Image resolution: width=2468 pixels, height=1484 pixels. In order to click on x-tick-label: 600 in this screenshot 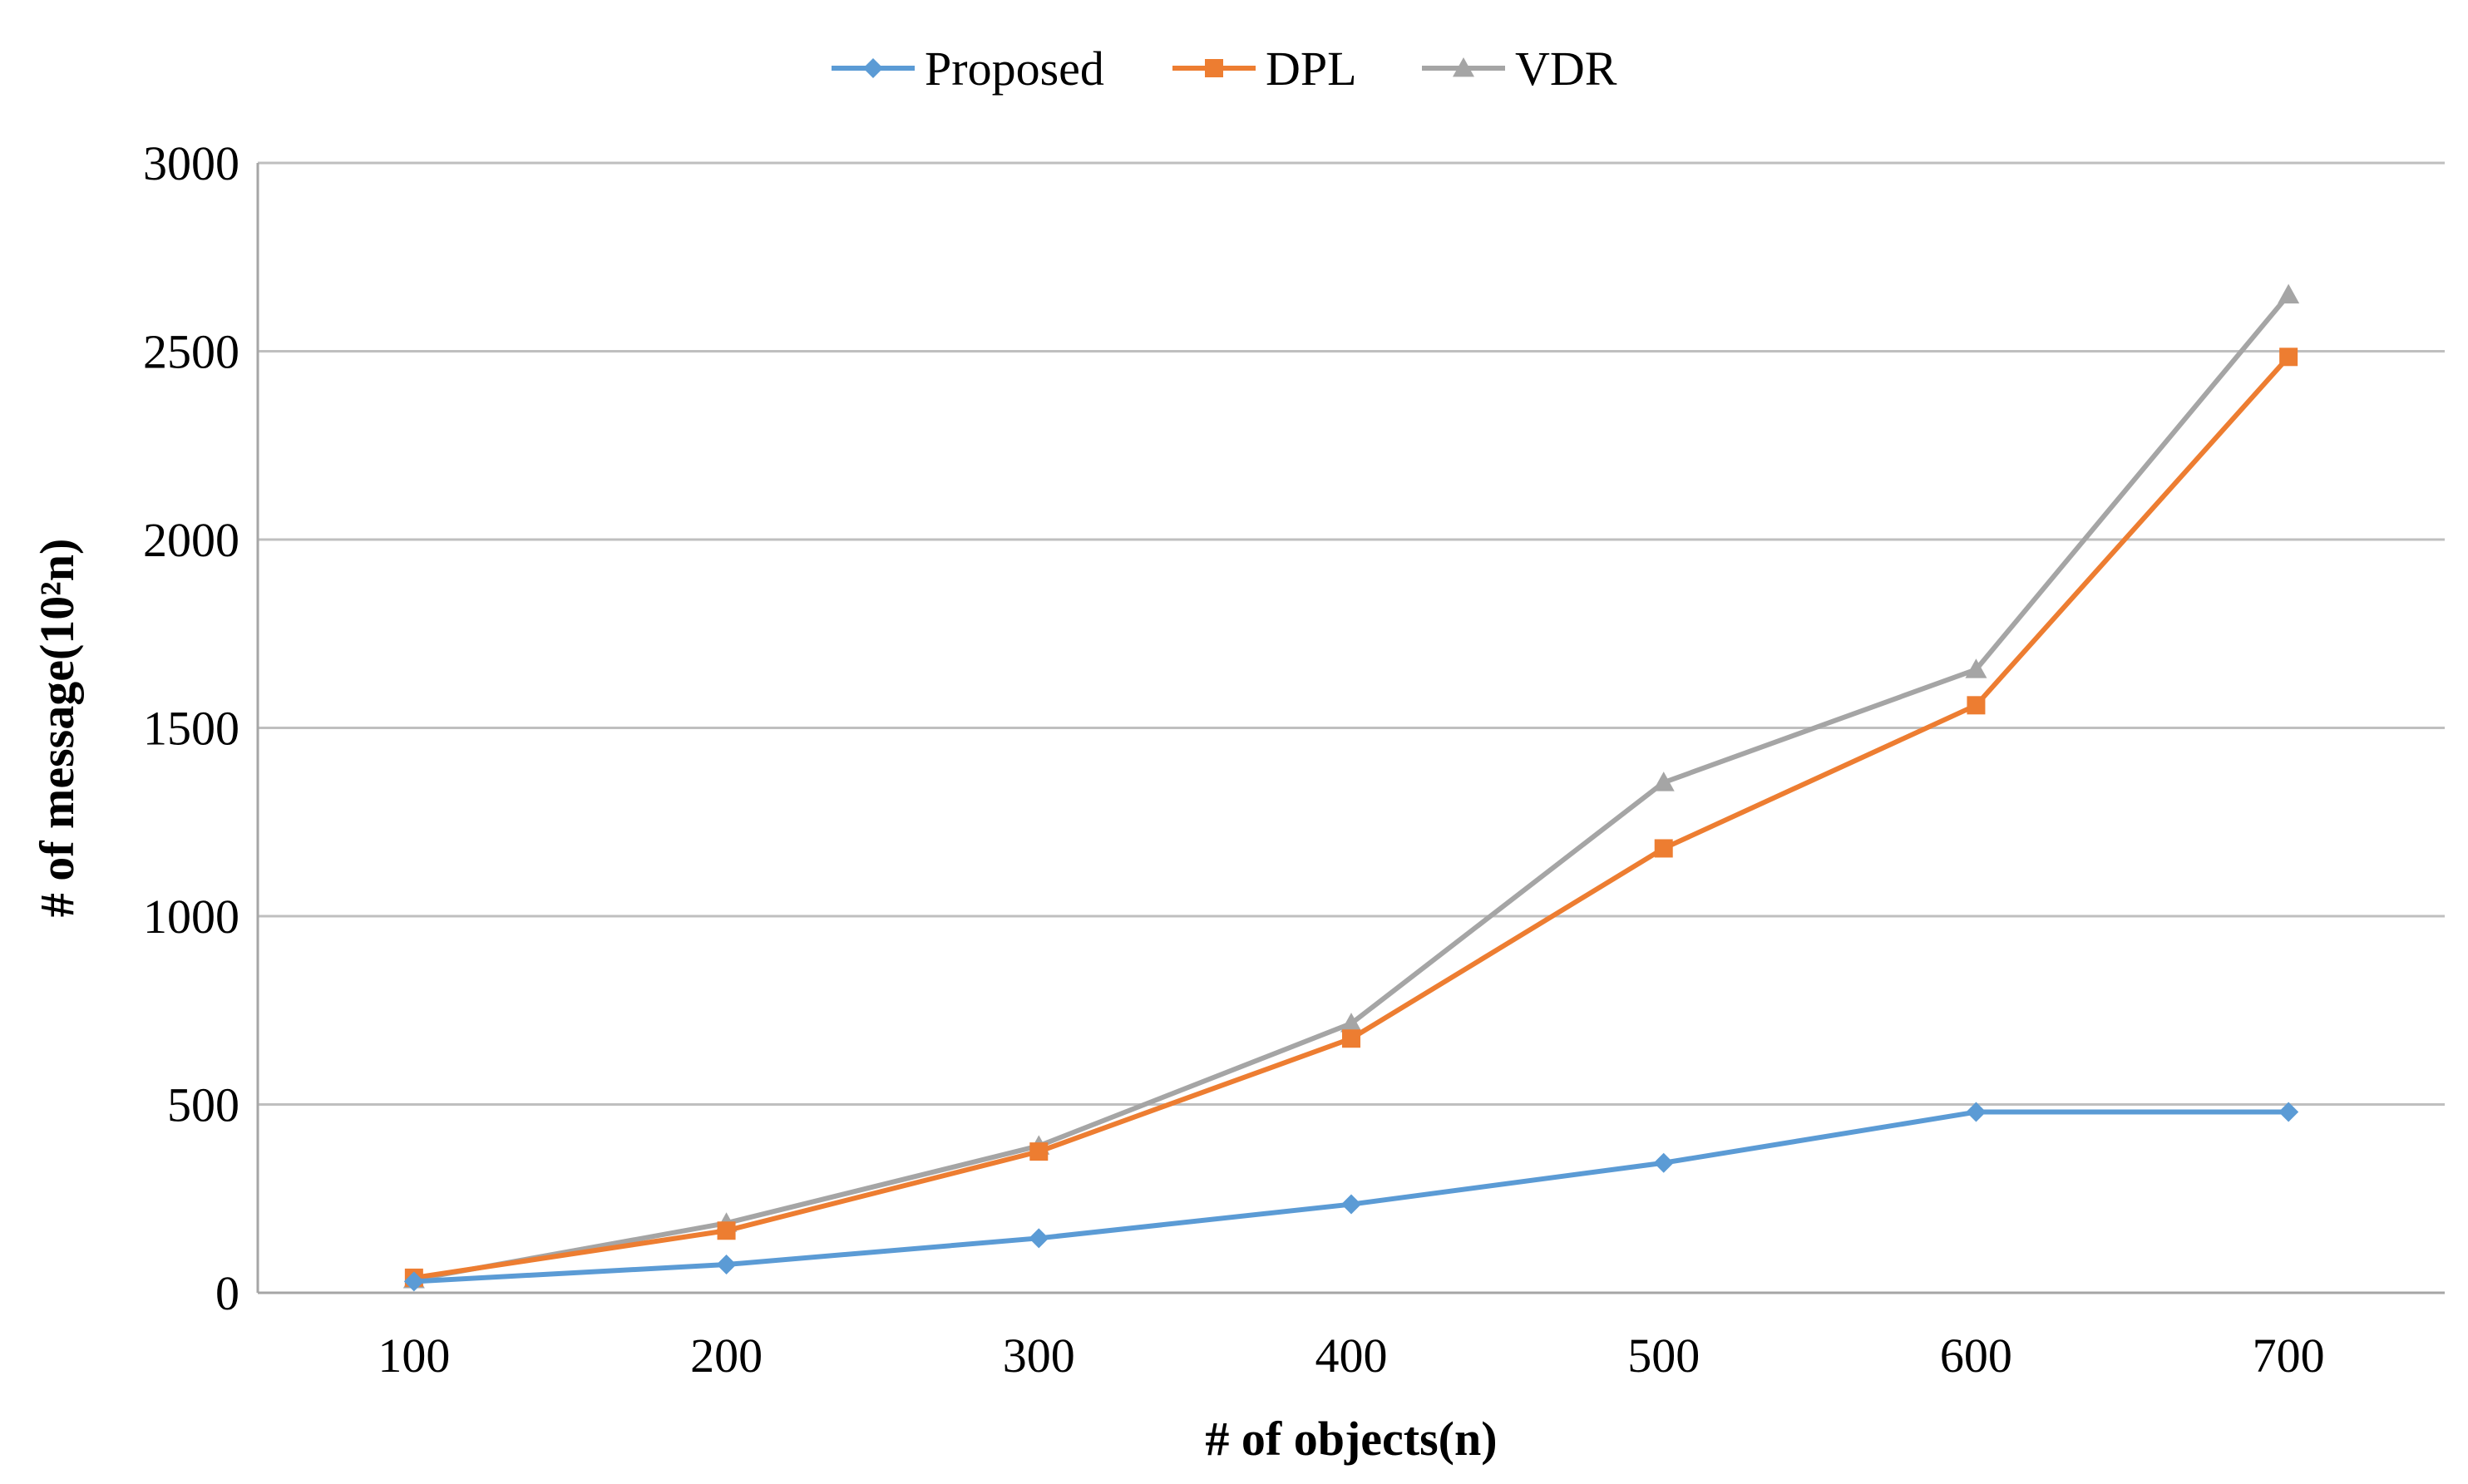, I will do `click(1976, 1356)`.